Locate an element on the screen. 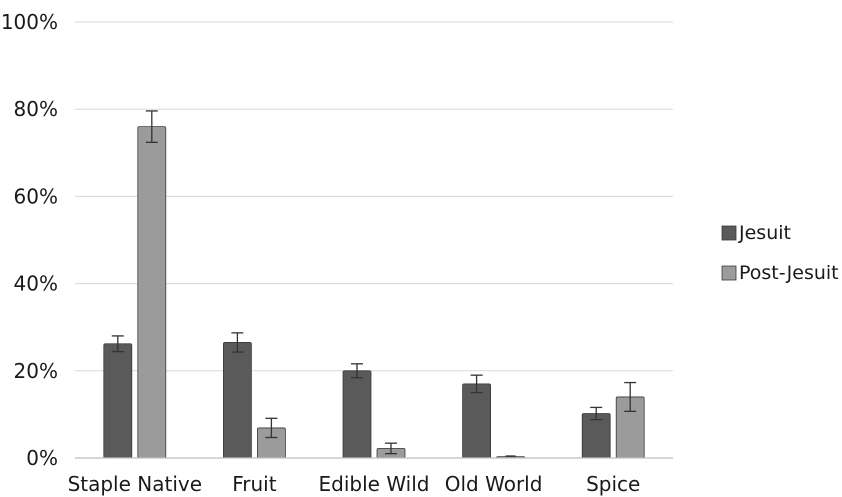 The image size is (842, 497). legend: Jesuit Post-Jesuit is located at coordinates (780, 253).